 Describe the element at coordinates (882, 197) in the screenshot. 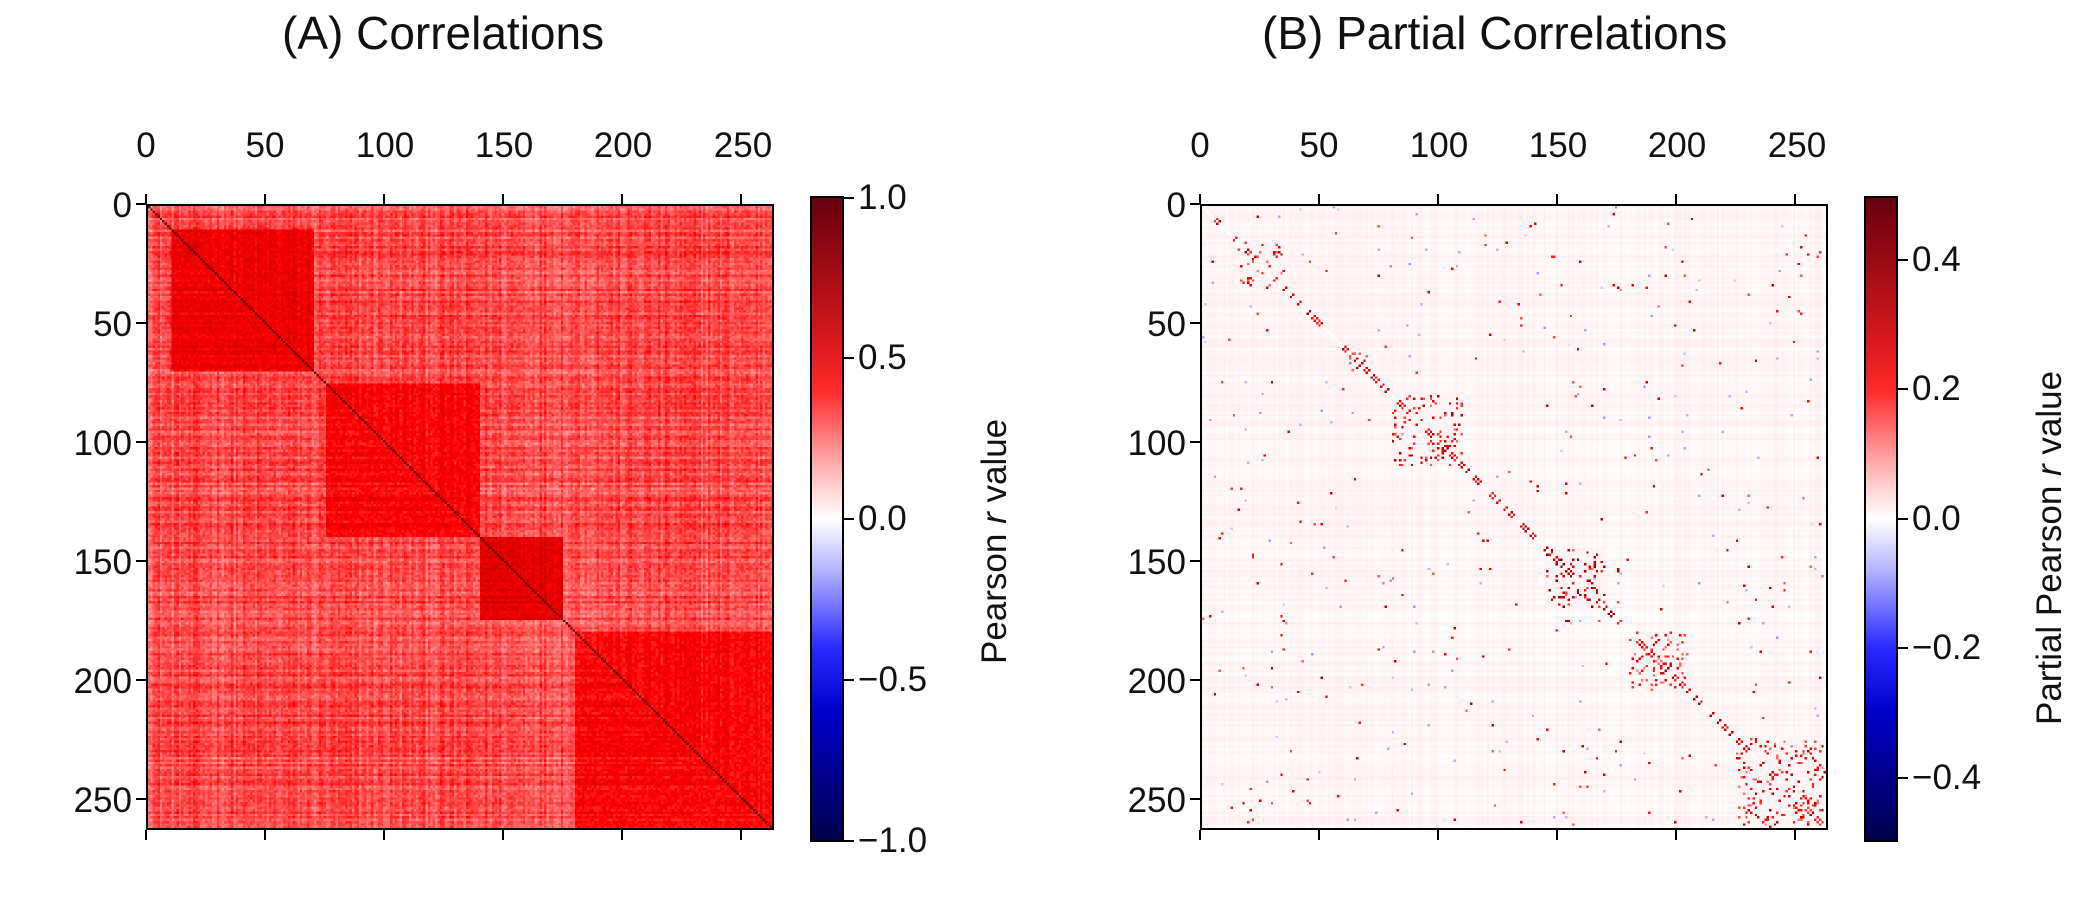

I see `colorbar-tick-label: 1.0` at that location.